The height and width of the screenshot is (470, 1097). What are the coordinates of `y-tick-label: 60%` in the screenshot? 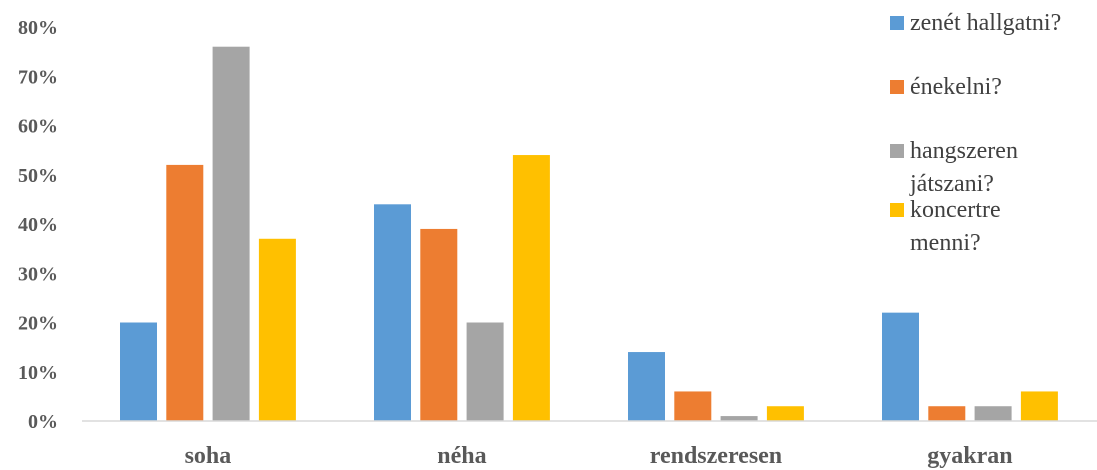 It's located at (38, 127).